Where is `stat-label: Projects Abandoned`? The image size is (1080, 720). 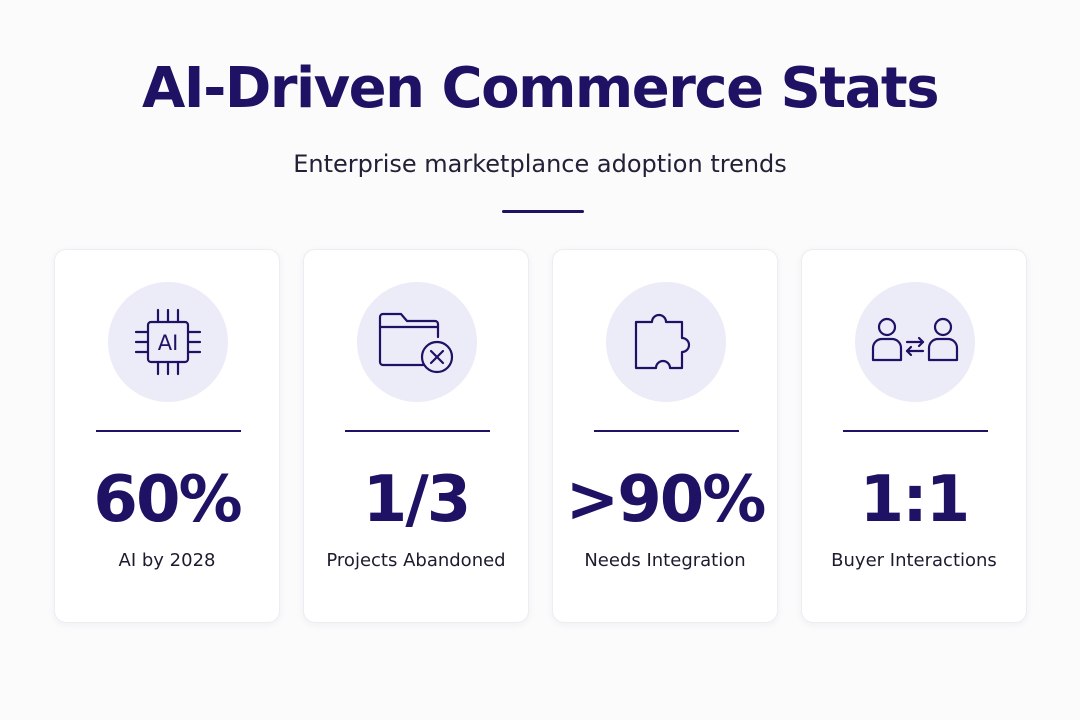
stat-label: Projects Abandoned is located at coordinates (416, 560).